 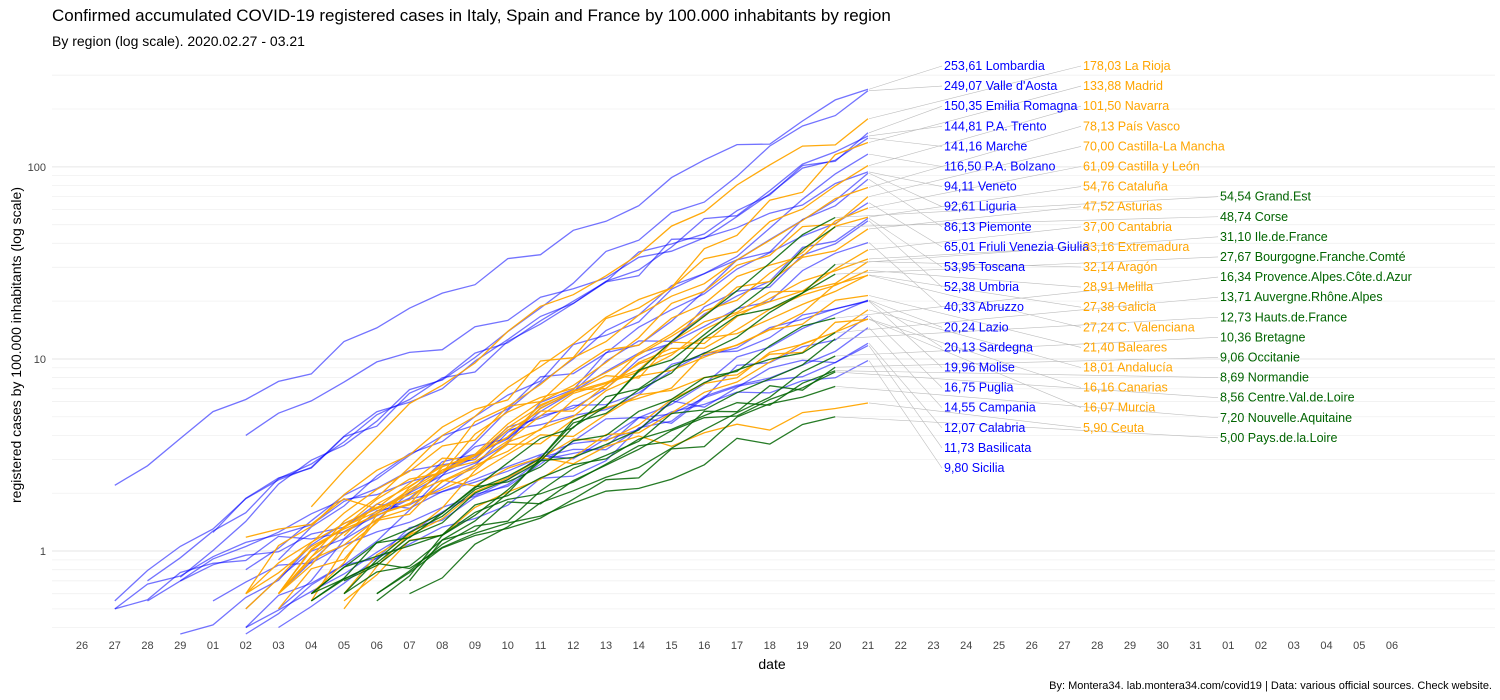 I want to click on series-line-melilla, so click(x=606, y=403).